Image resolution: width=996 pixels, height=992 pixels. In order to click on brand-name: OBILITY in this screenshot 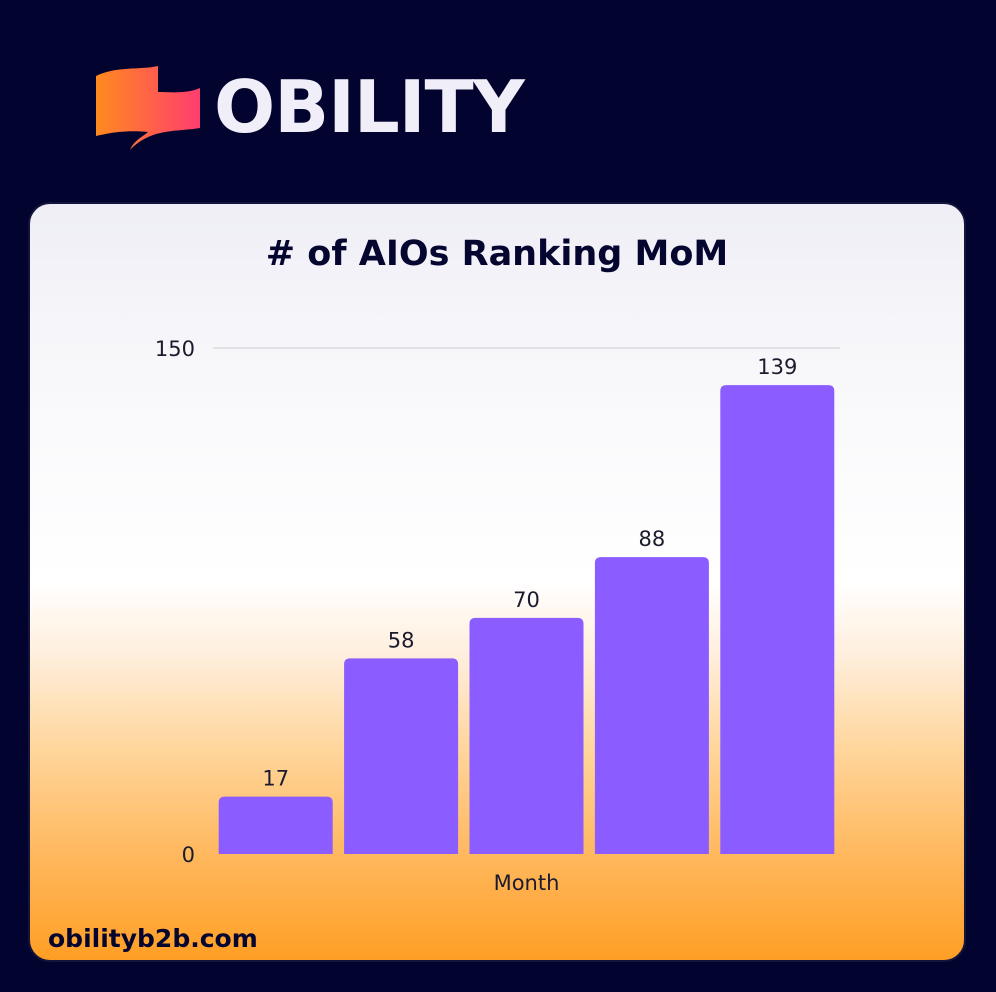, I will do `click(369, 107)`.